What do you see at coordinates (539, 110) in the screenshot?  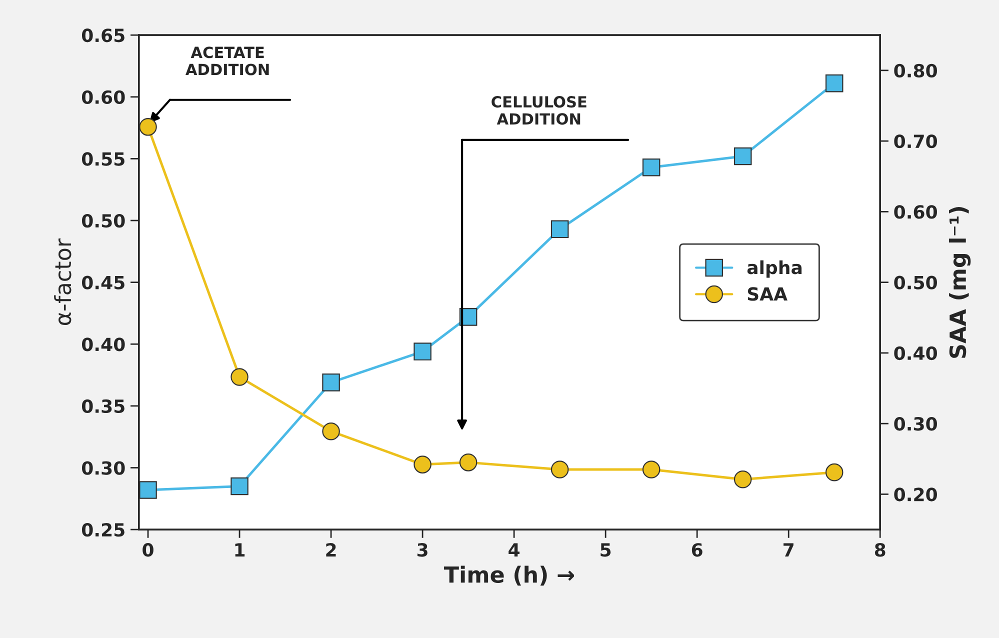 I see `annotation: CELLULOSE ADDITION` at bounding box center [539, 110].